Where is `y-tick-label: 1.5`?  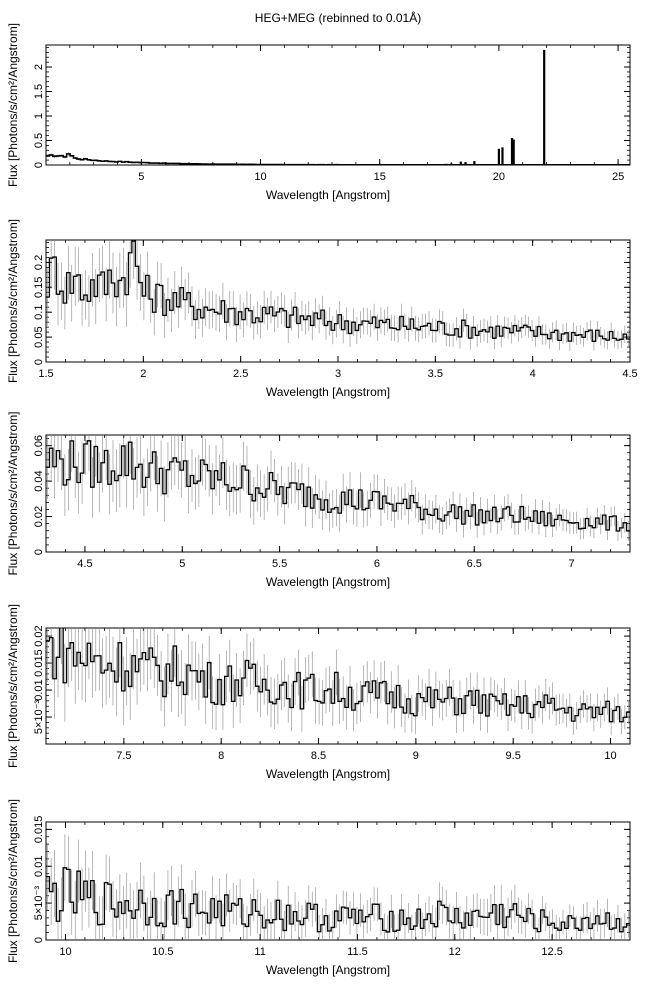 y-tick-label: 1.5 is located at coordinates (39, 91).